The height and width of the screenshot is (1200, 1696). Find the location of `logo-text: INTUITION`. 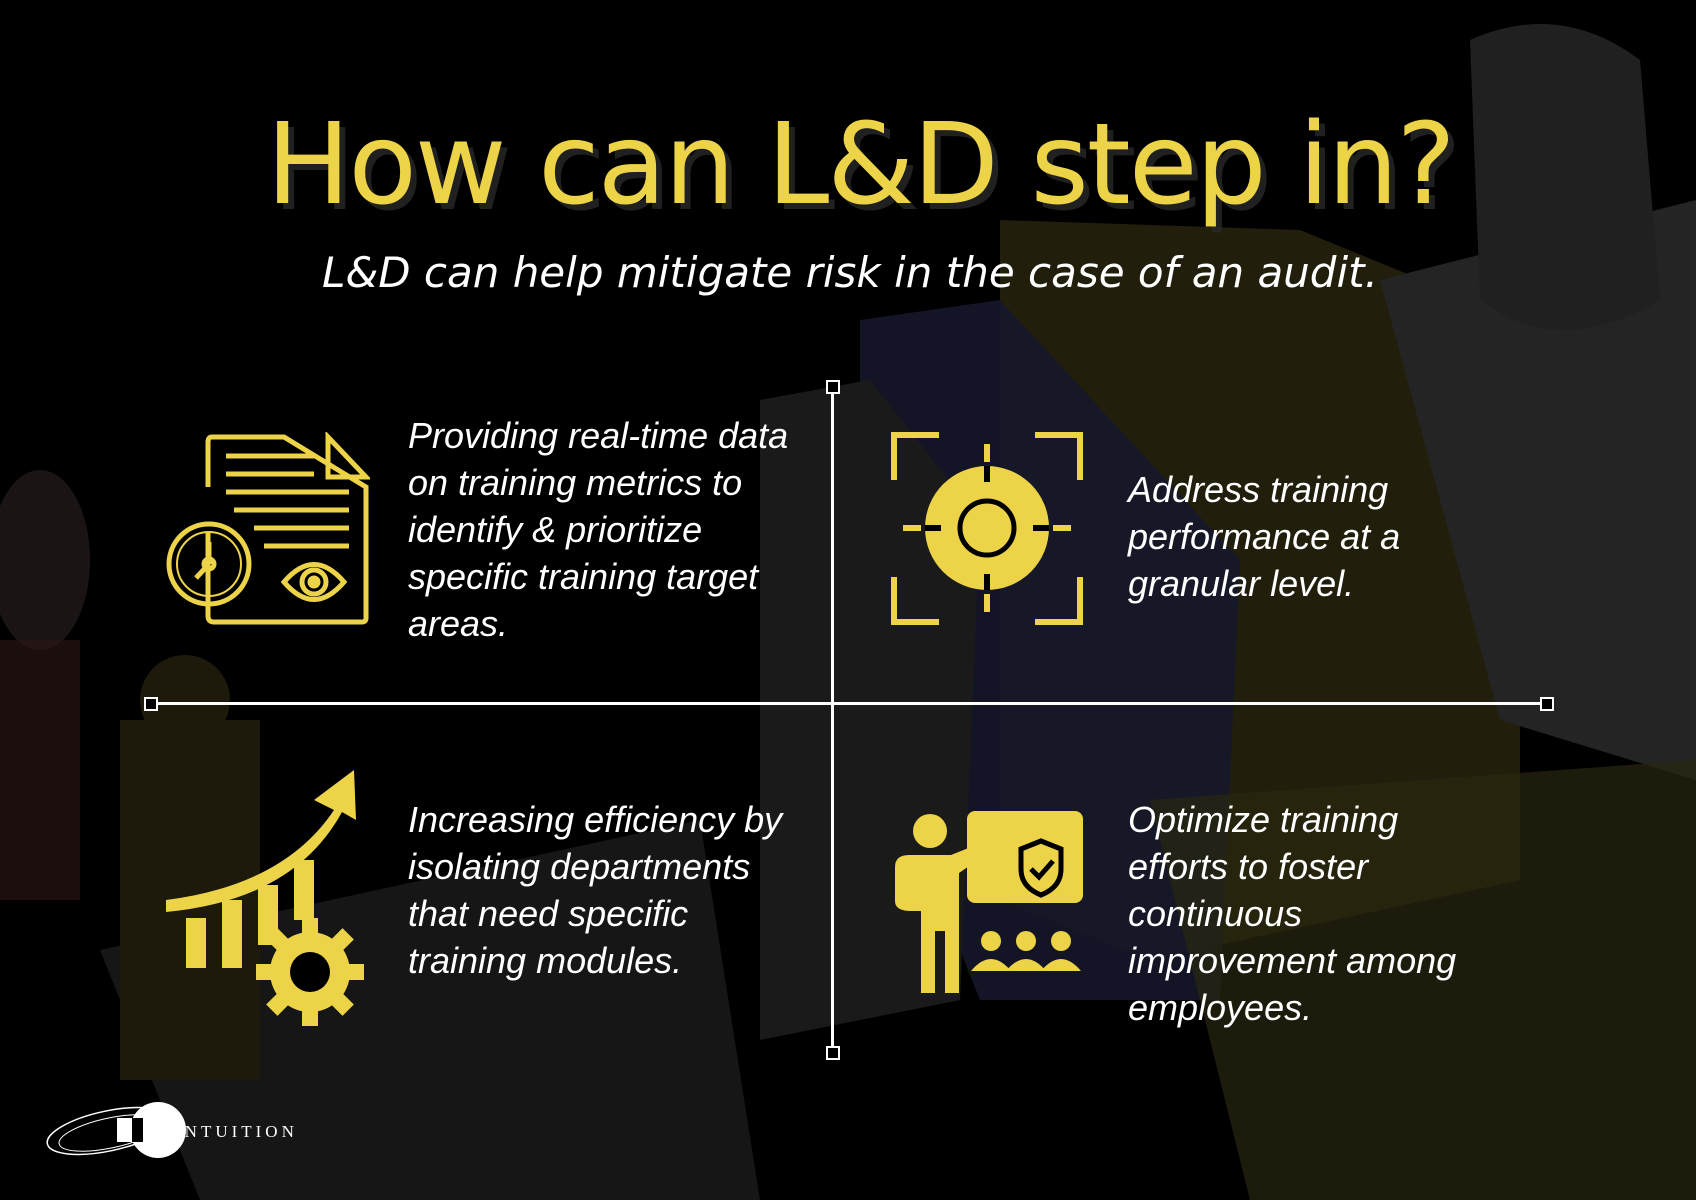

logo-text: INTUITION is located at coordinates (236, 1131).